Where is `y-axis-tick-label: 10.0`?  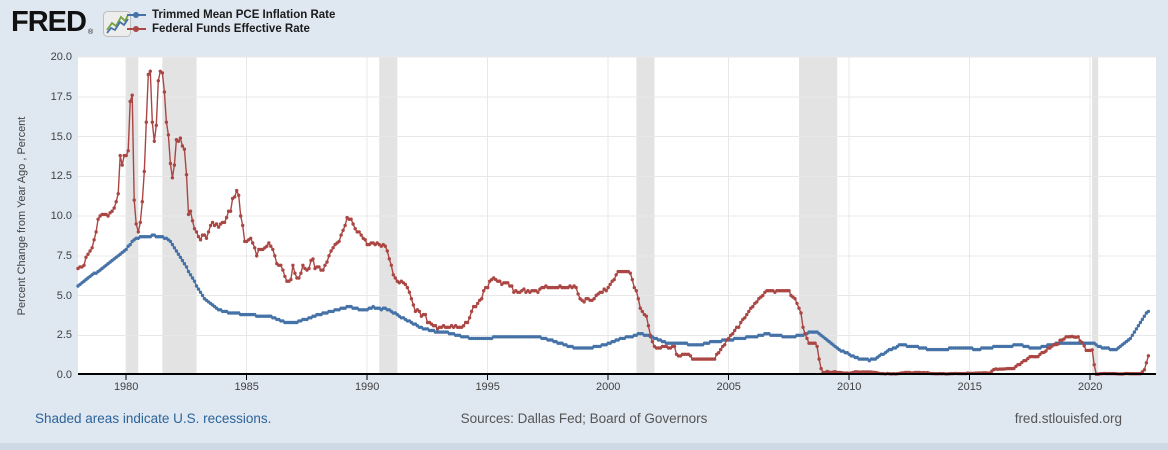
y-axis-tick-label: 10.0 is located at coordinates (61, 216).